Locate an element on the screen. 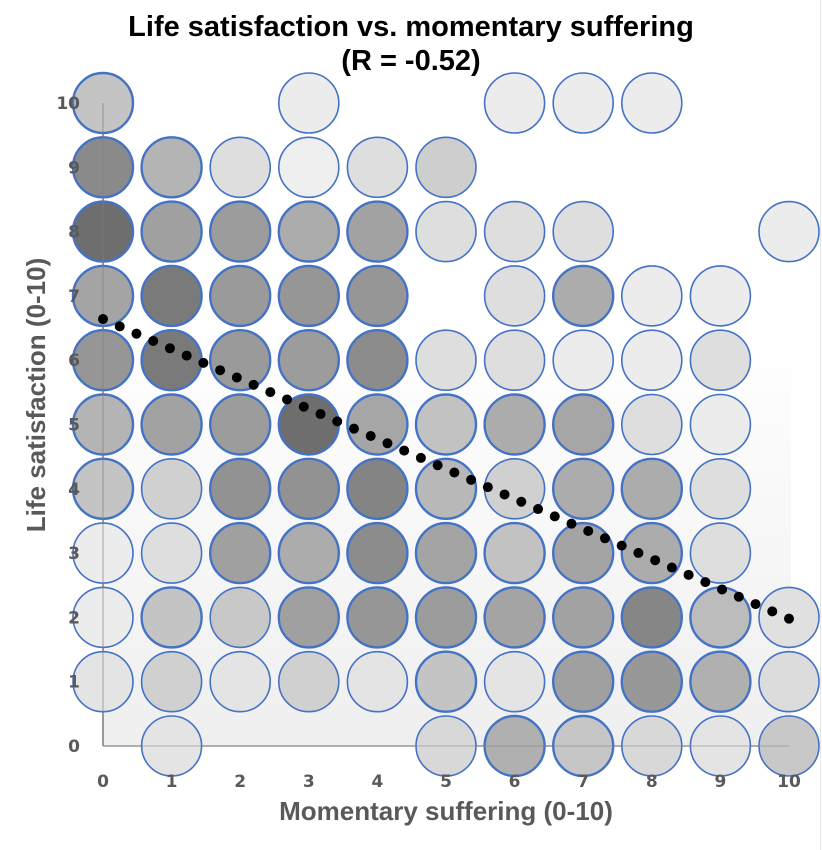  x-tick-label: 2 is located at coordinates (240, 782).